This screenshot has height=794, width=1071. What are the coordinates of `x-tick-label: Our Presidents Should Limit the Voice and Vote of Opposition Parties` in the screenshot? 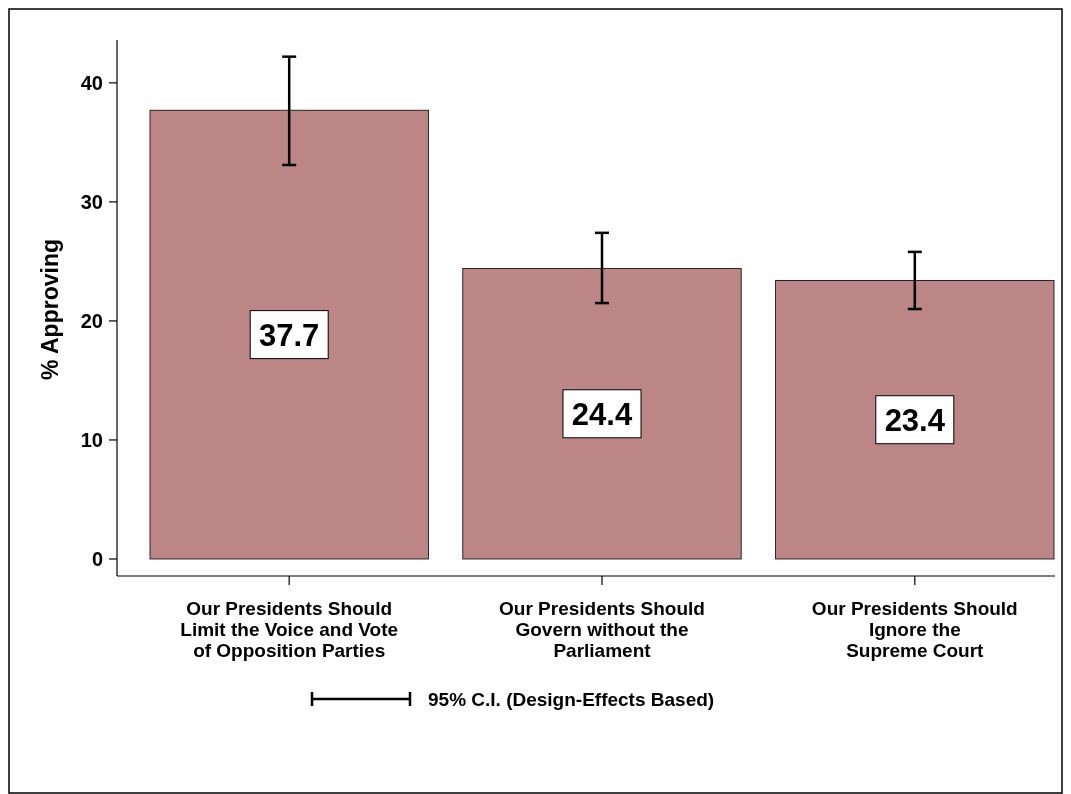 It's located at (289, 629).